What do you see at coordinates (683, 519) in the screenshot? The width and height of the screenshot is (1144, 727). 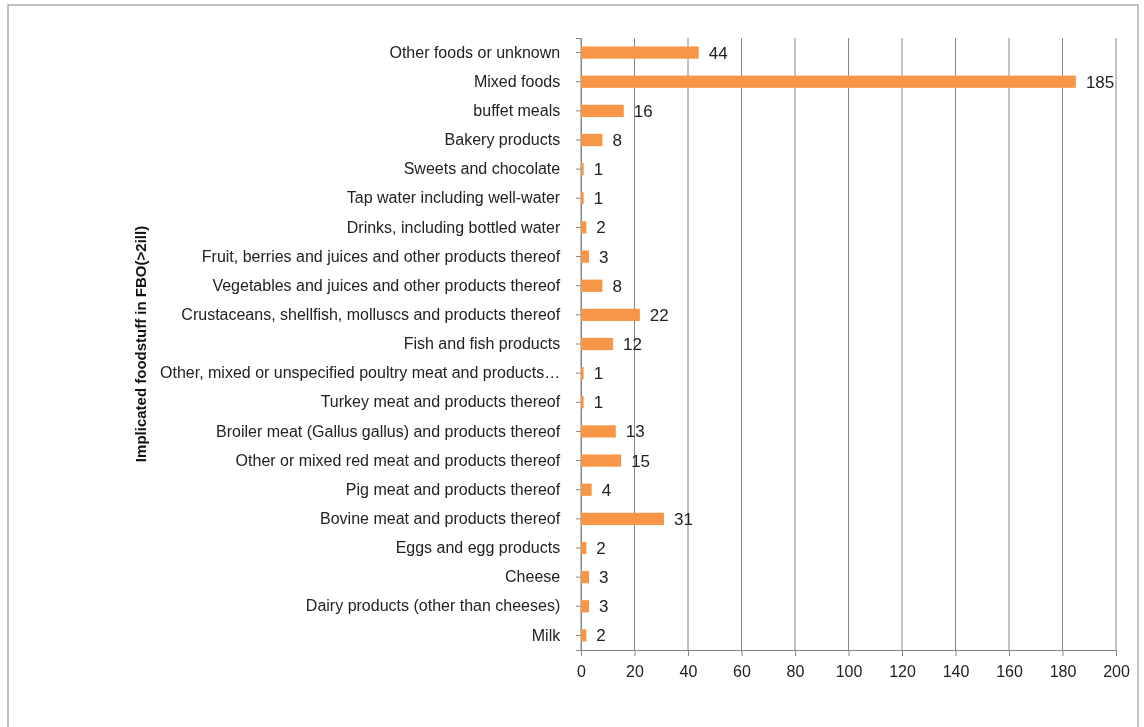 I see `data-label: 31` at bounding box center [683, 519].